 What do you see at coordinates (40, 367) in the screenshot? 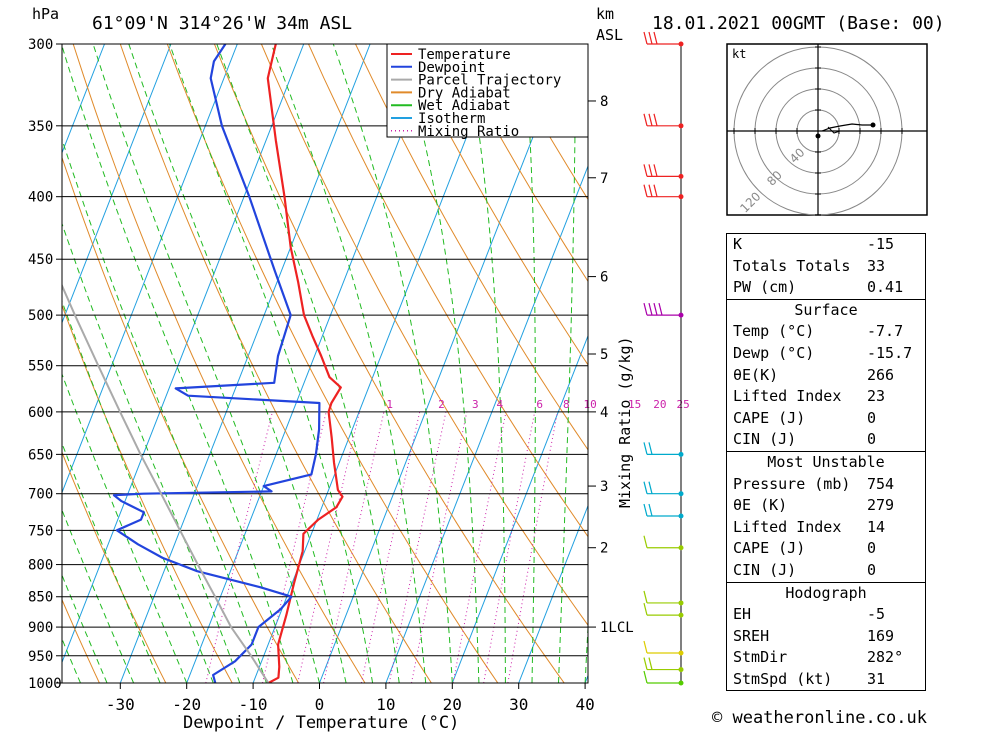
I see `pressure-tick-label: 550` at bounding box center [40, 367].